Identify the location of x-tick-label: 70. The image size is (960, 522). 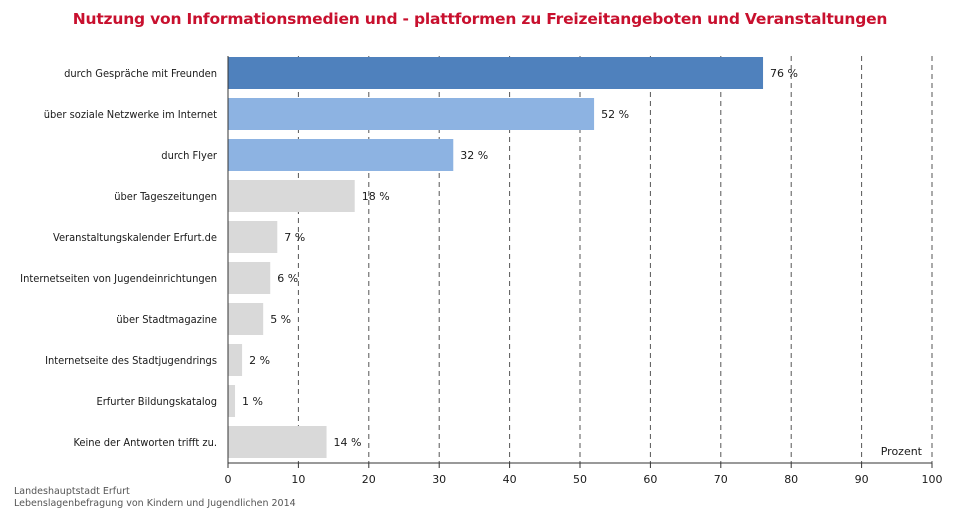
(721, 479).